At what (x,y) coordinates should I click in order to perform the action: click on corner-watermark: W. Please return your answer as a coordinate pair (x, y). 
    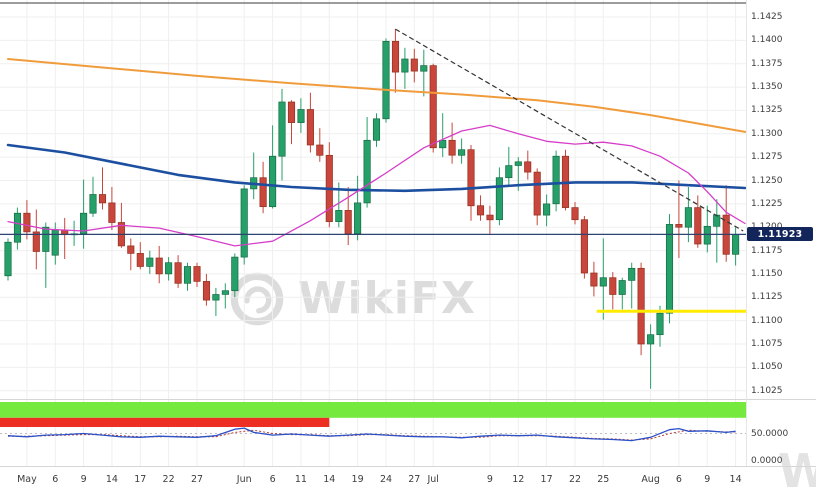
    Looking at the image, I should click on (797, 470).